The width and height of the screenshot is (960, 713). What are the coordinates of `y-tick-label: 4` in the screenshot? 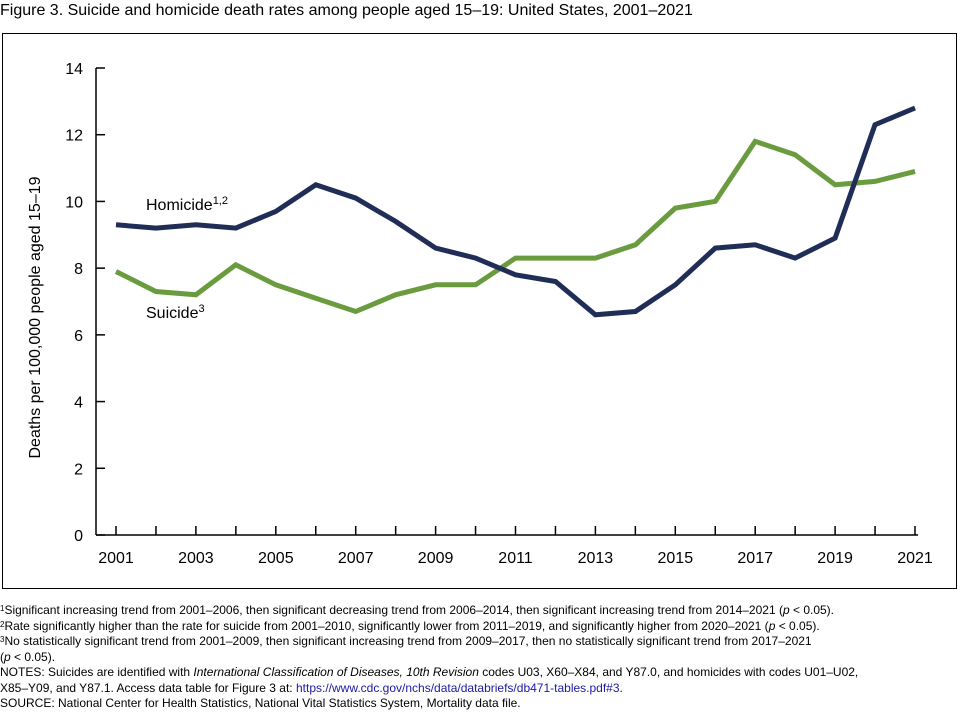 It's located at (78, 403).